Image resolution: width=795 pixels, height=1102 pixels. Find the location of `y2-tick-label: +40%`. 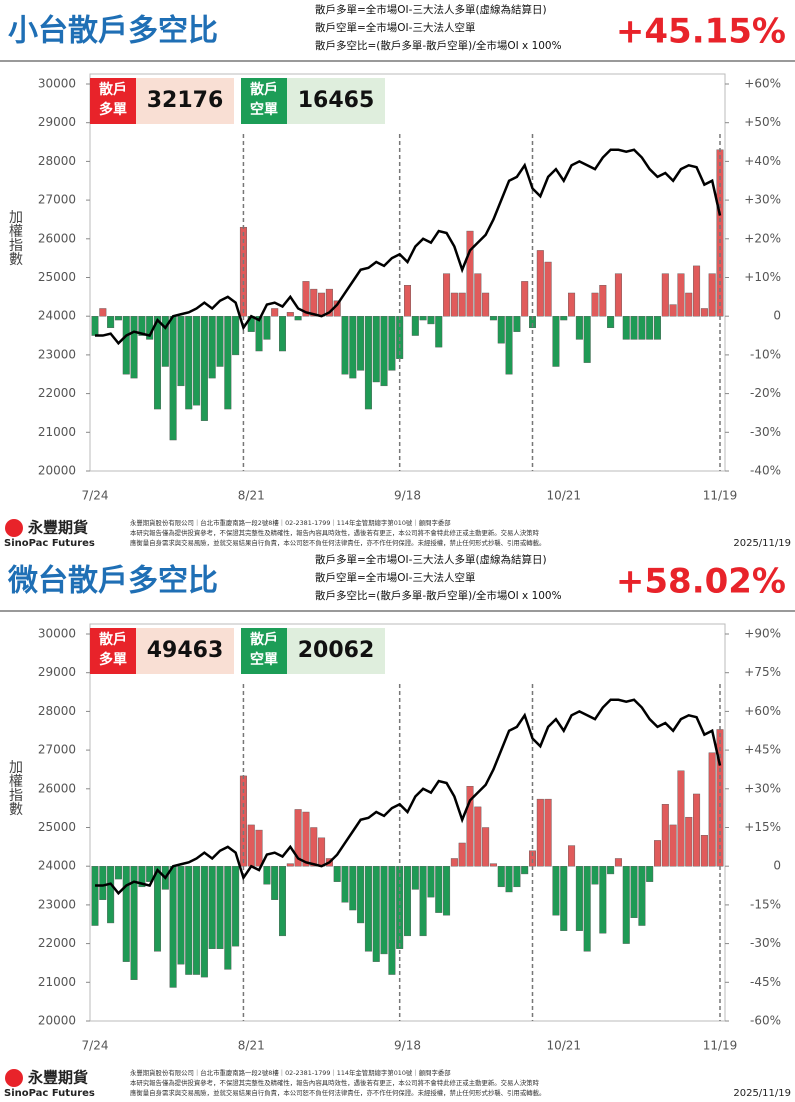

y2-tick-label: +40% is located at coordinates (762, 161).